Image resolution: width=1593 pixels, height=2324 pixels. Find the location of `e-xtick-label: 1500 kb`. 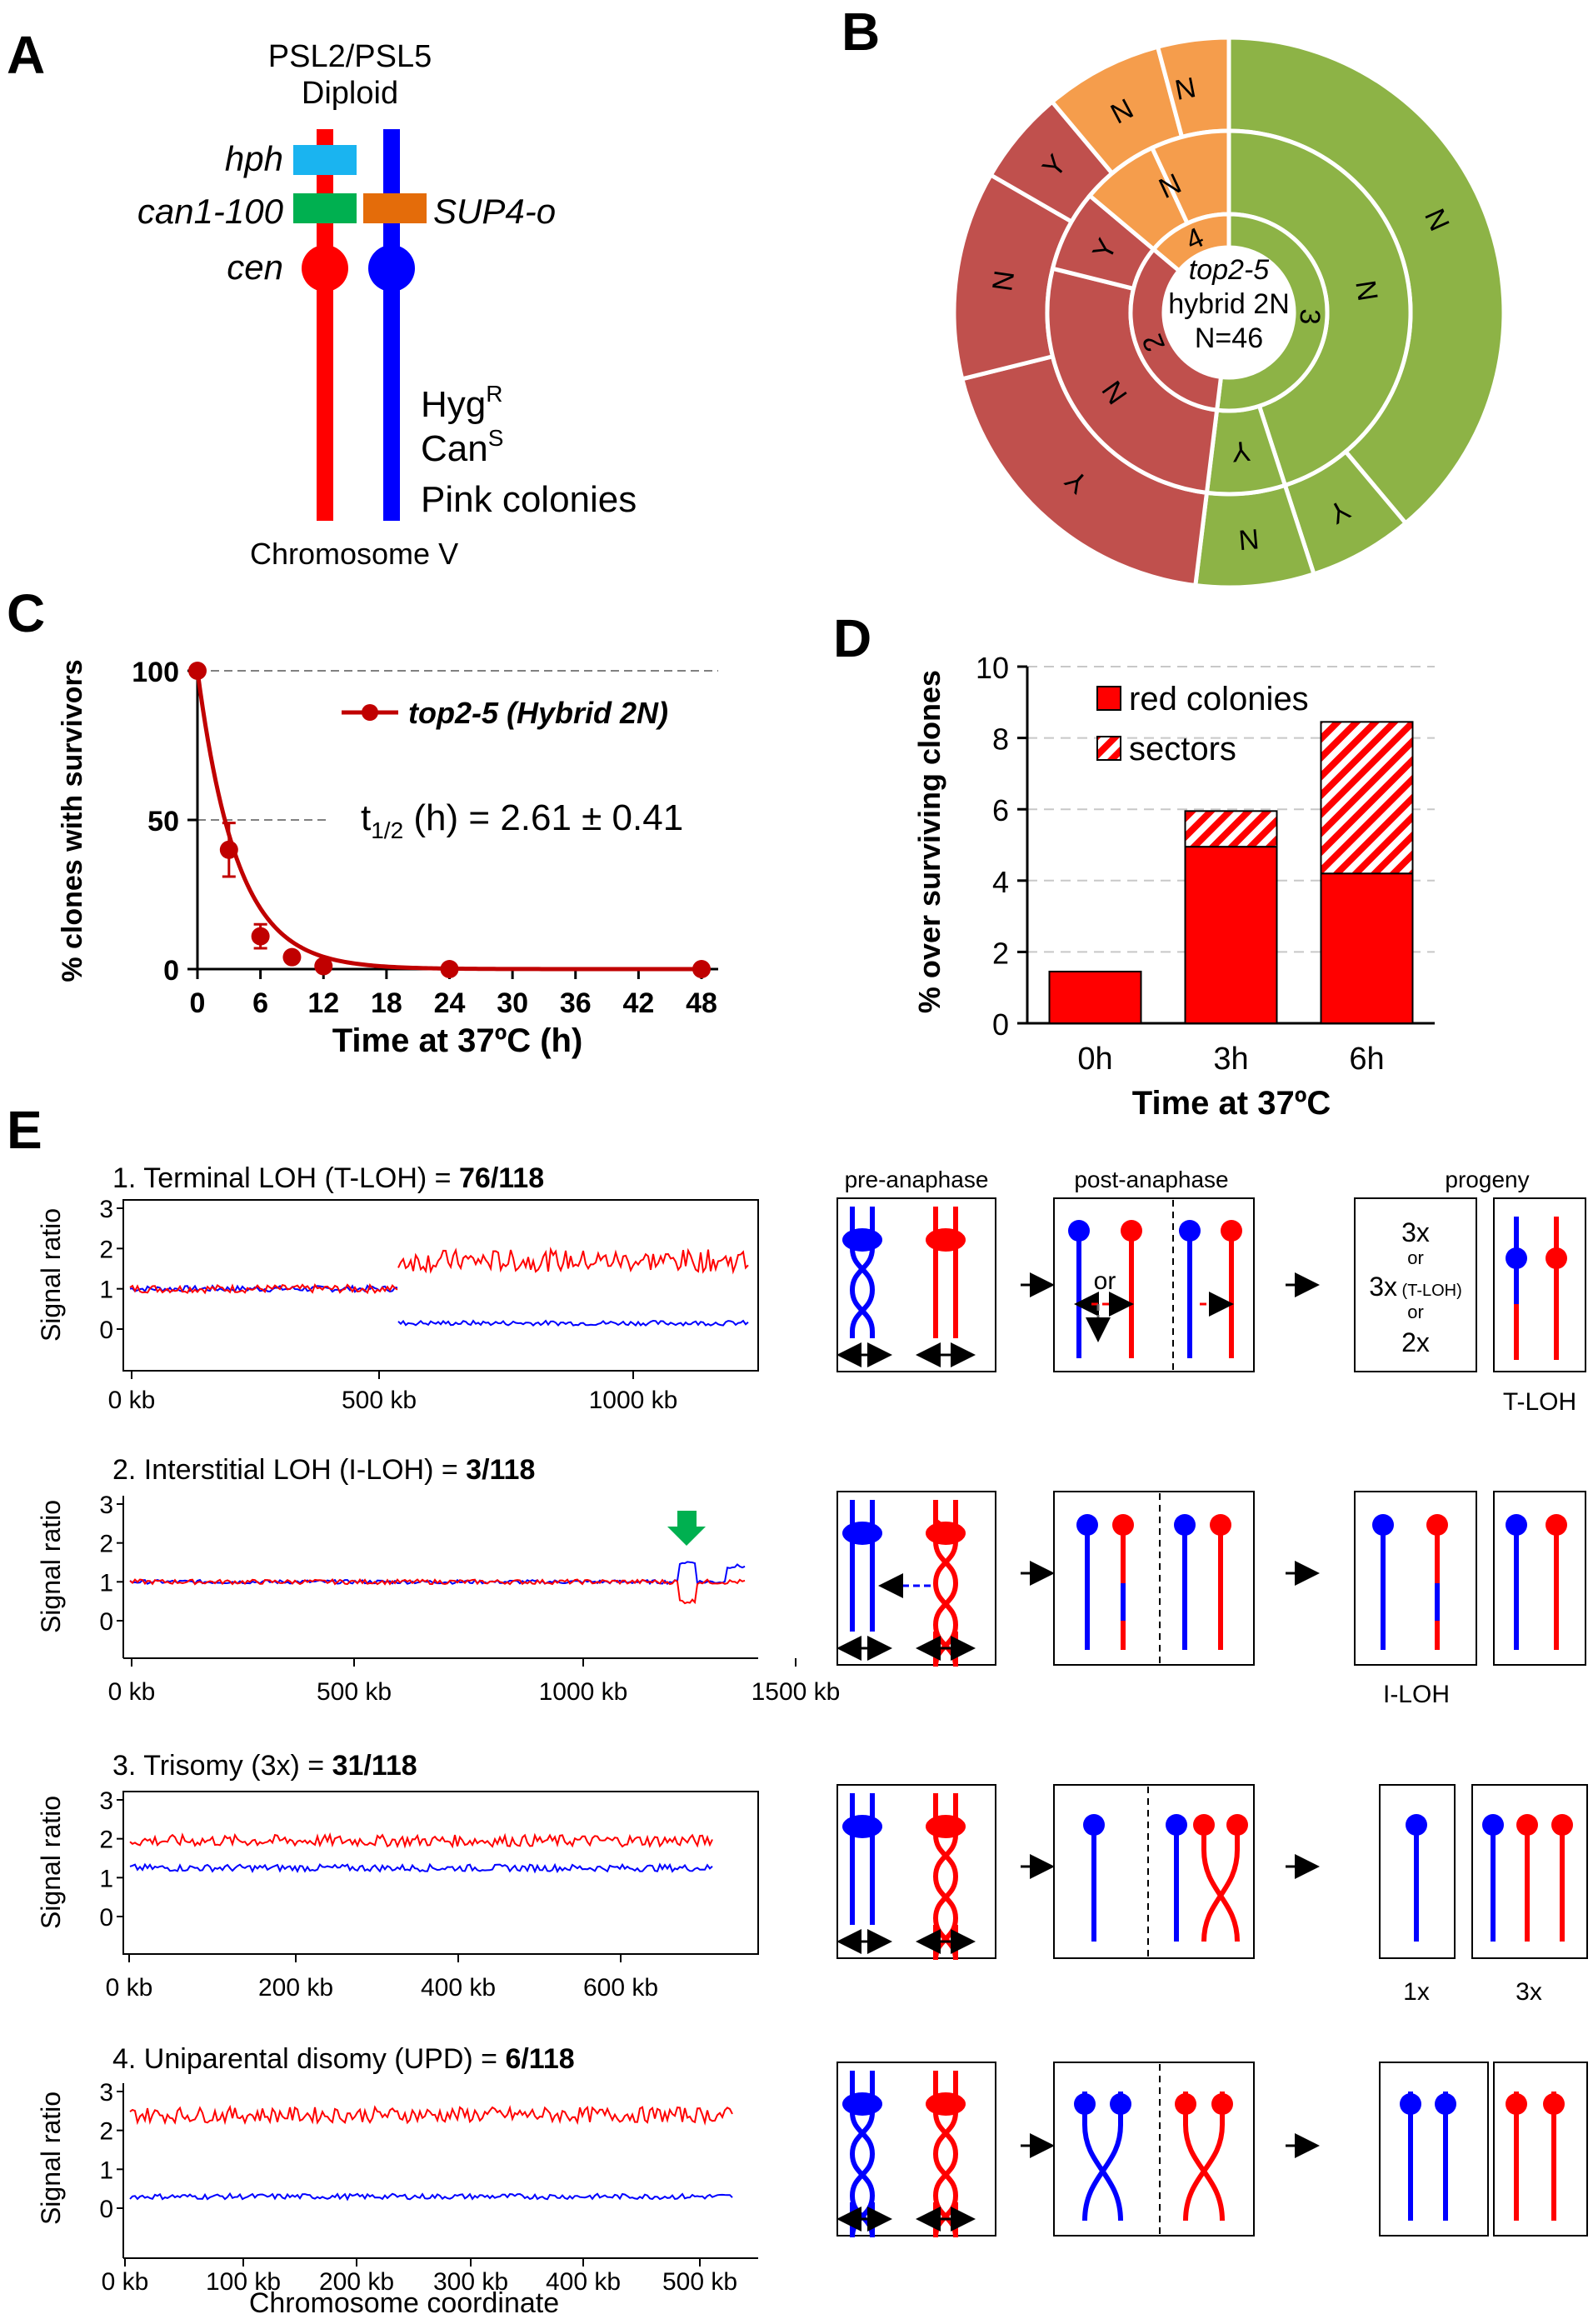

e-xtick-label: 1500 kb is located at coordinates (797, 1692).